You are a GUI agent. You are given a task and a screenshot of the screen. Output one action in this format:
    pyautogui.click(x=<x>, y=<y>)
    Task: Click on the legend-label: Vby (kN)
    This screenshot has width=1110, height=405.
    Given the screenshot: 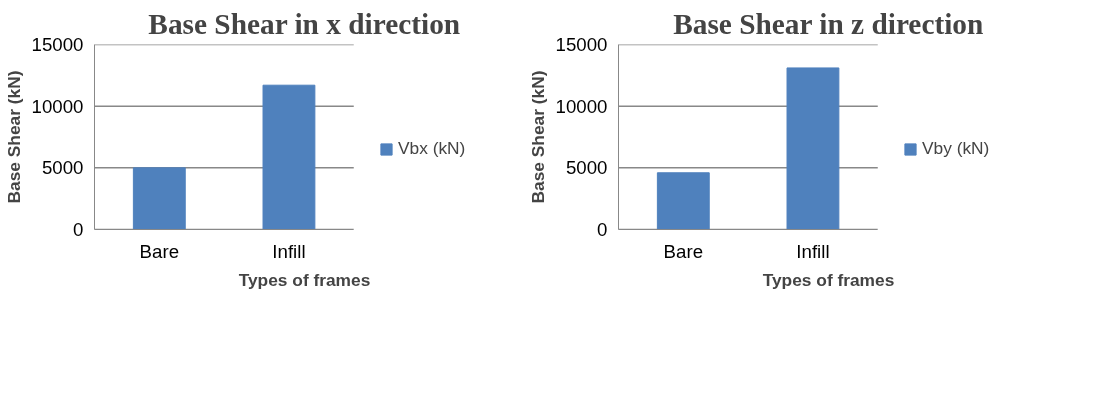 What is the action you would take?
    pyautogui.click(x=956, y=148)
    